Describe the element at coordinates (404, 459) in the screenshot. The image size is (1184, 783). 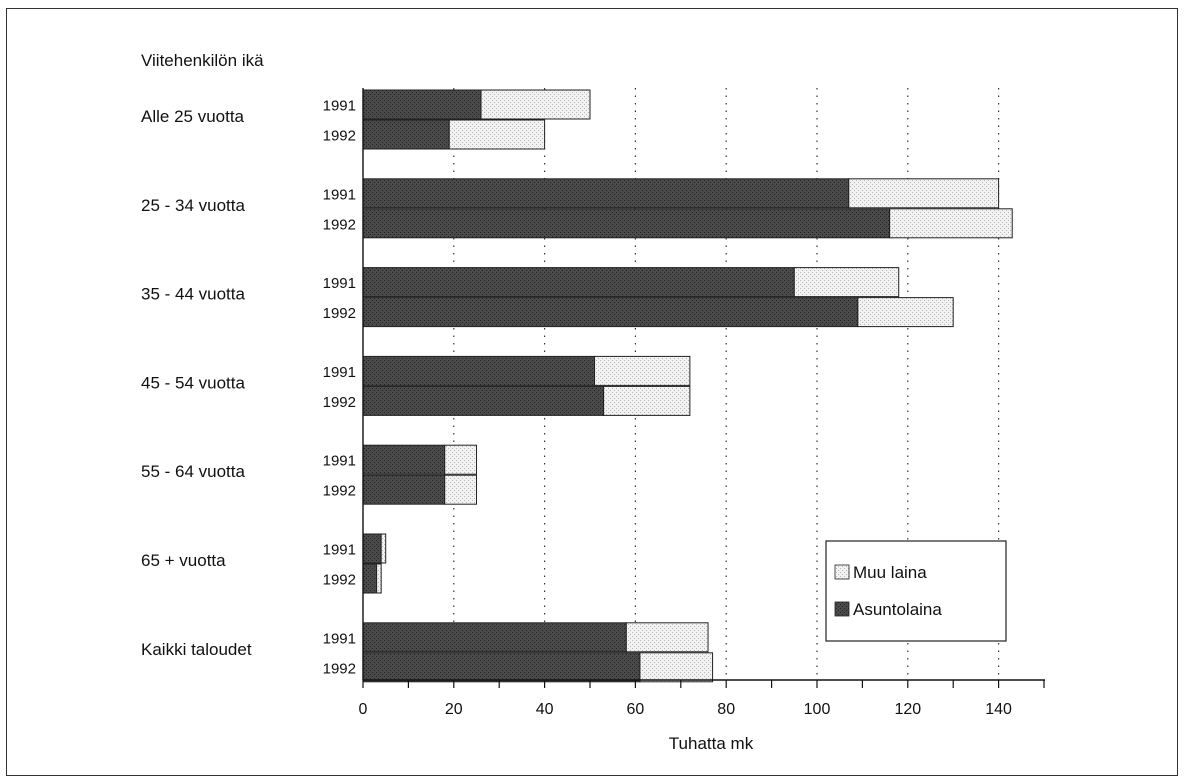
I see `bar-asuntolaina-55-64-vuotta-1991` at that location.